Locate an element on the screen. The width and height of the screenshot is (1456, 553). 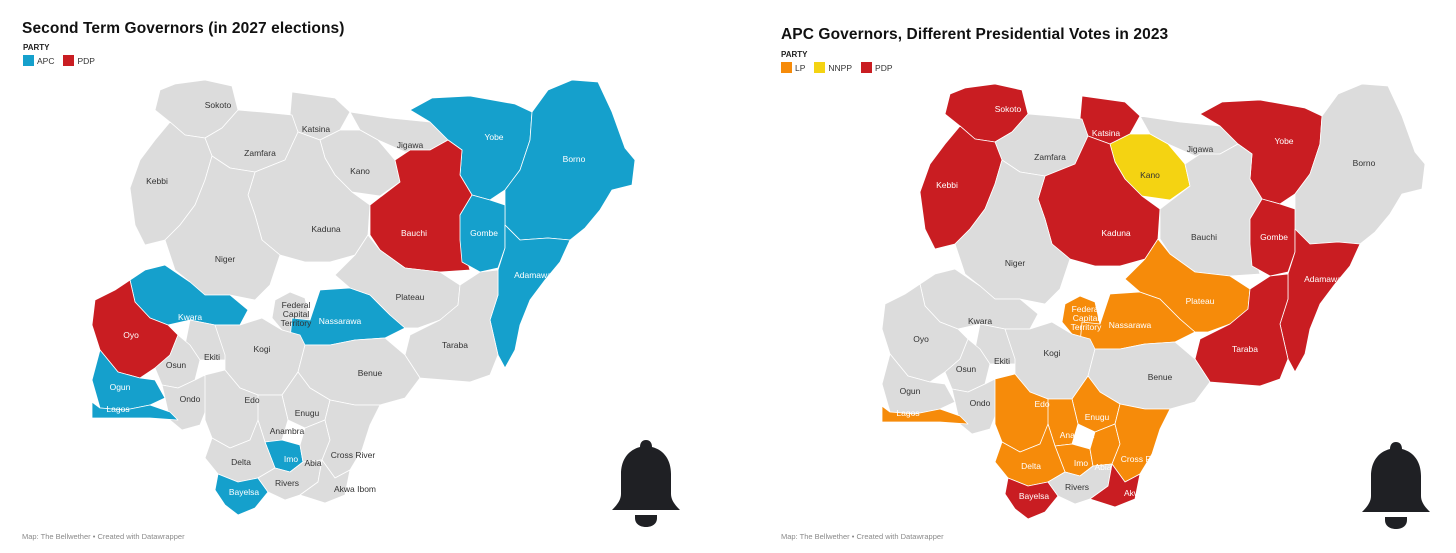
state-label-katsina: Katsina is located at coordinates (316, 129).